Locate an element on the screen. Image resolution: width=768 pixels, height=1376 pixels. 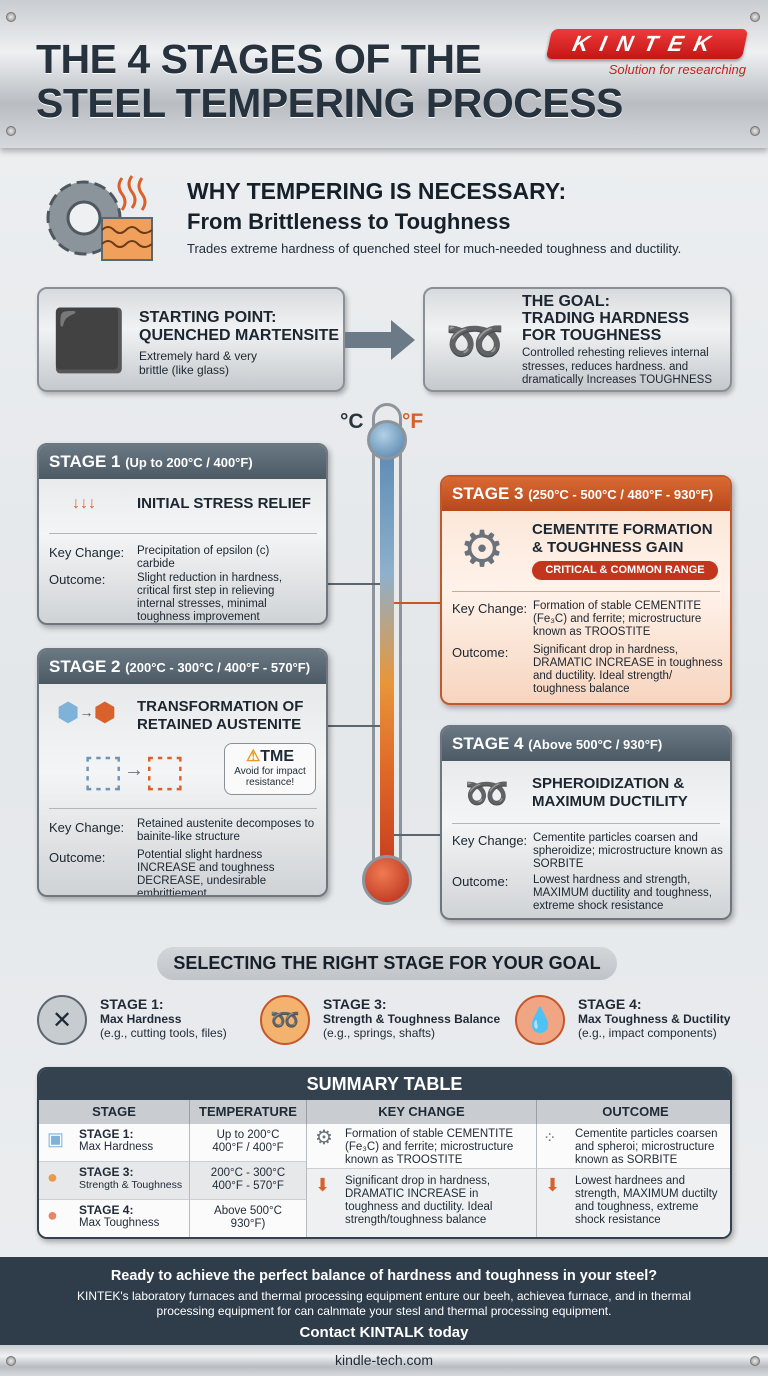
why-heading: WHY TEMPERING IS NECESSARY: is located at coordinates (377, 191).